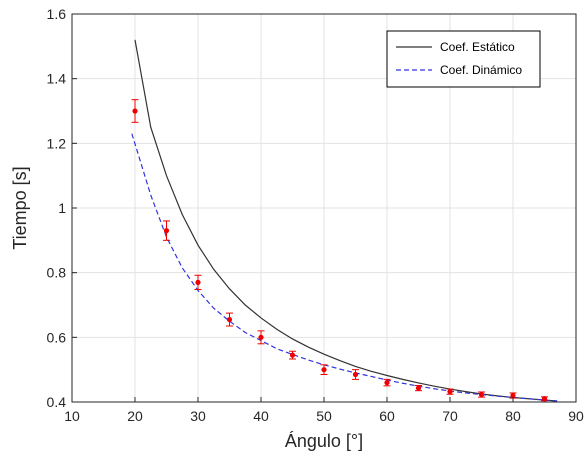 The image size is (586, 459). What do you see at coordinates (324, 416) in the screenshot?
I see `x-tick-label: 50` at bounding box center [324, 416].